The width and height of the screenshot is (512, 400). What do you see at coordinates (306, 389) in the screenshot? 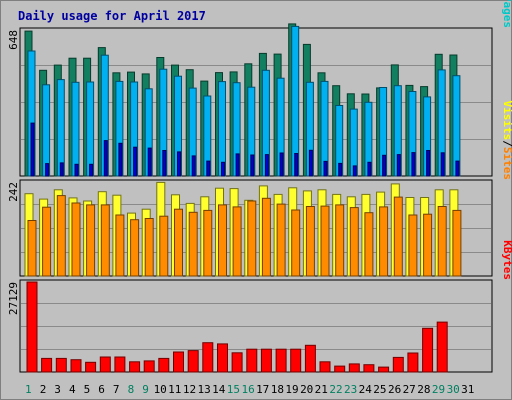
I see `x-tick-label: 20` at bounding box center [306, 389].